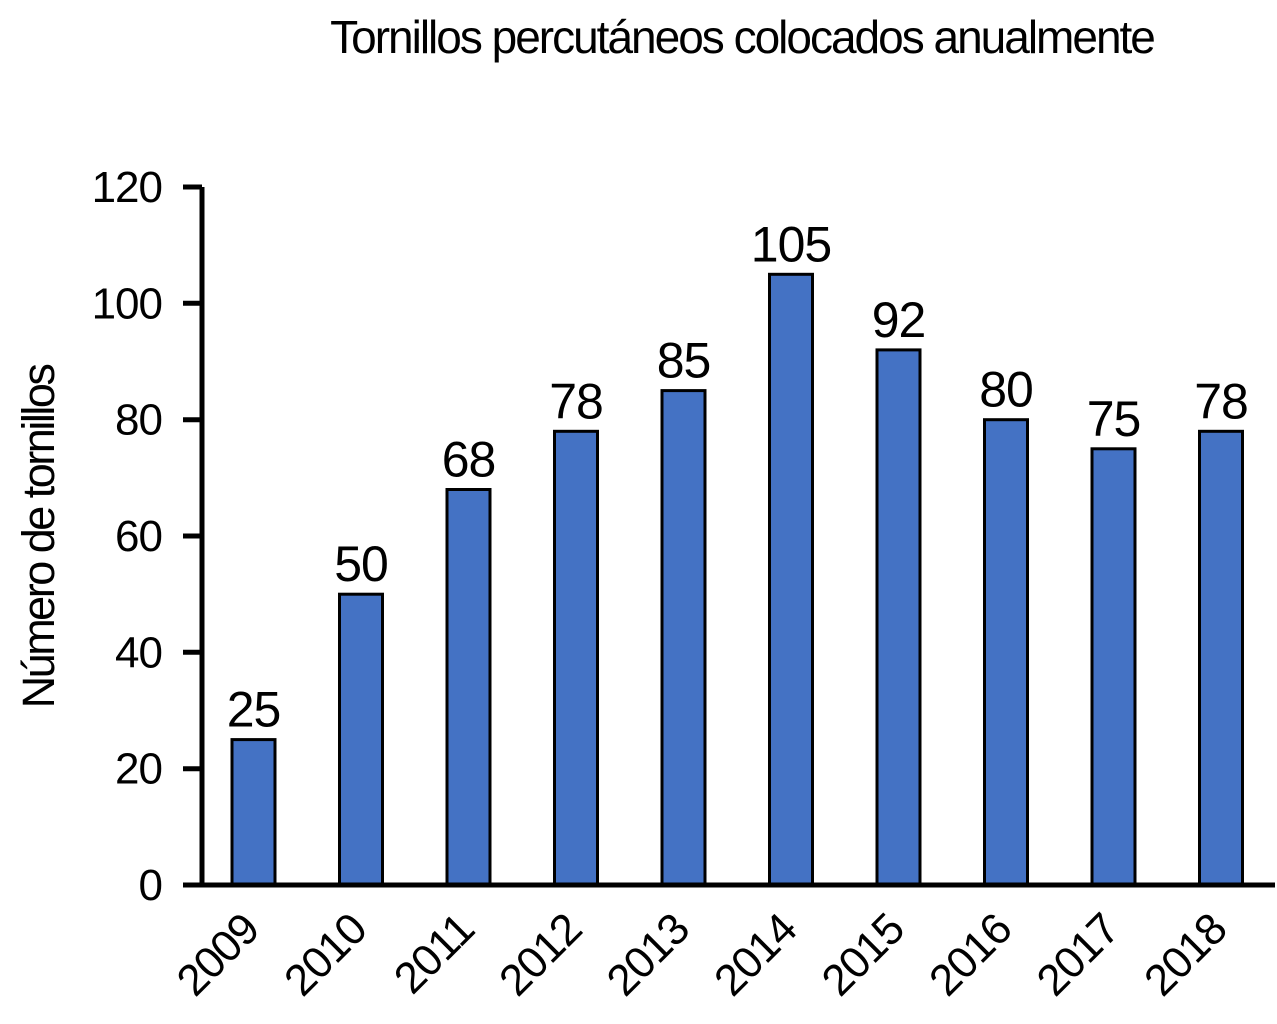 The height and width of the screenshot is (1024, 1277). I want to click on y-tick-label-40: 40, so click(138, 652).